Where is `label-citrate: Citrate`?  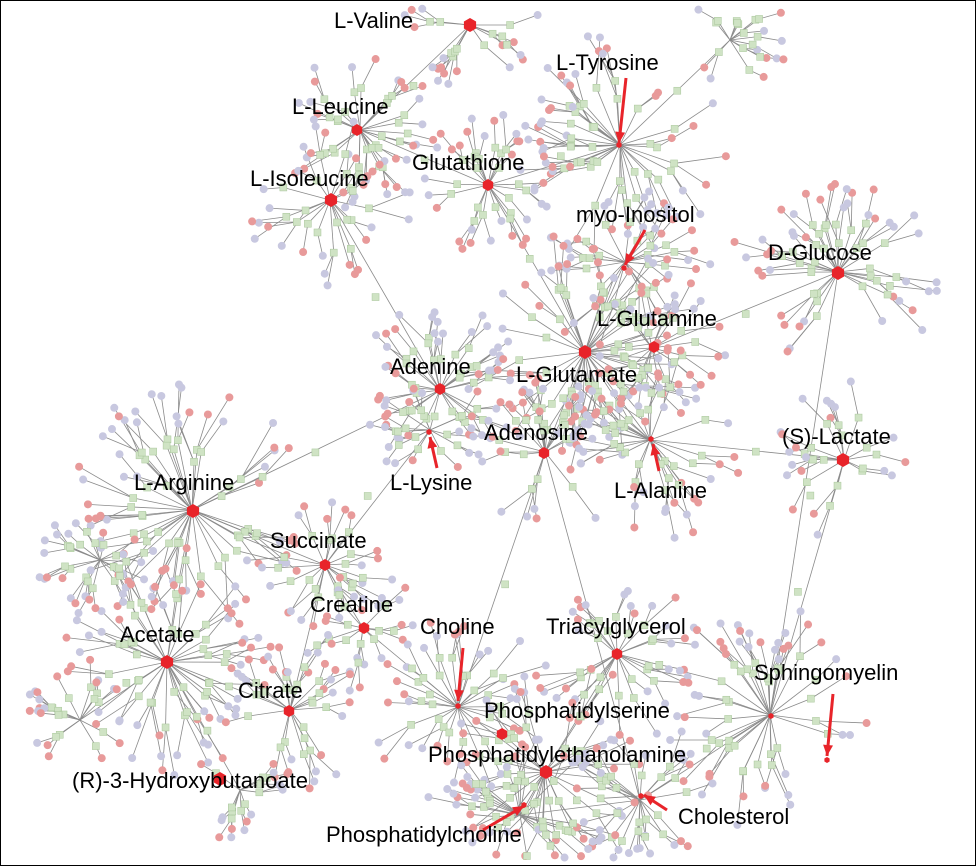
label-citrate: Citrate is located at coordinates (270, 690).